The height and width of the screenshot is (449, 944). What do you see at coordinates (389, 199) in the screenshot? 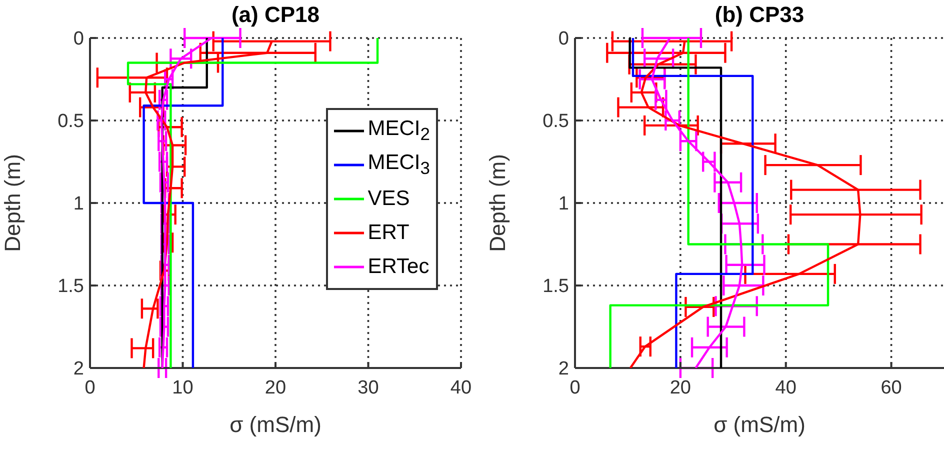
I see `legend-label: VES` at bounding box center [389, 199].